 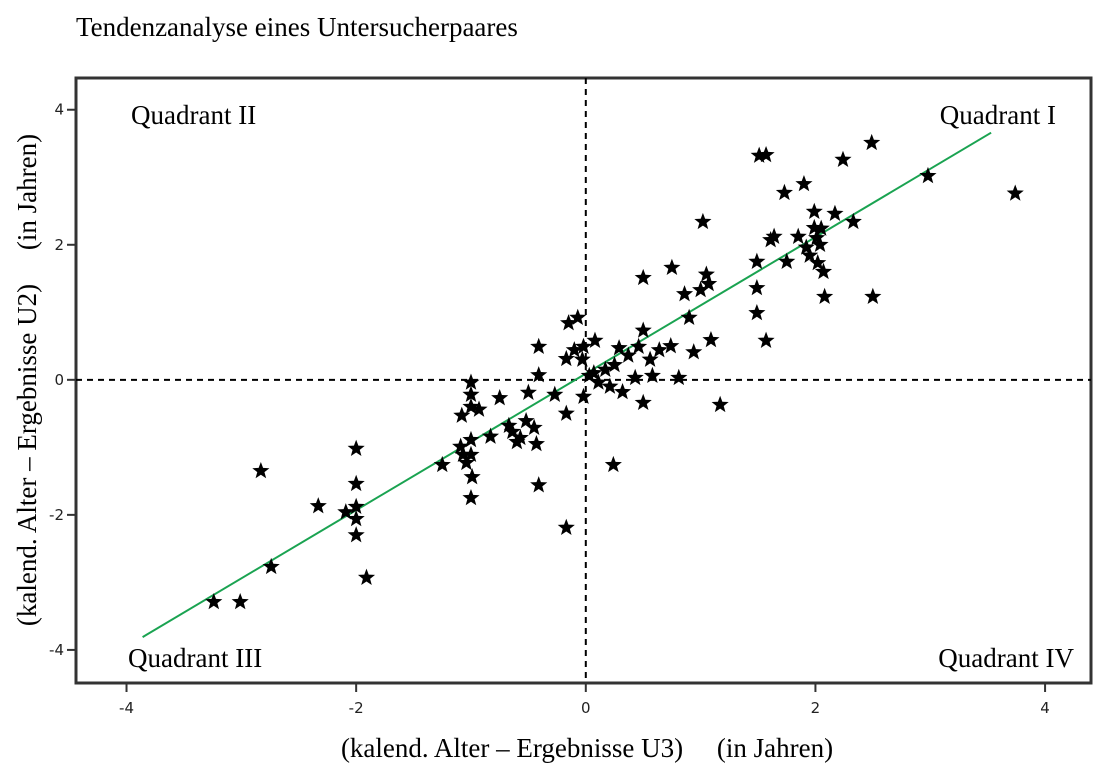 I want to click on quadrant-label: Quadrant IV, so click(x=1006, y=658).